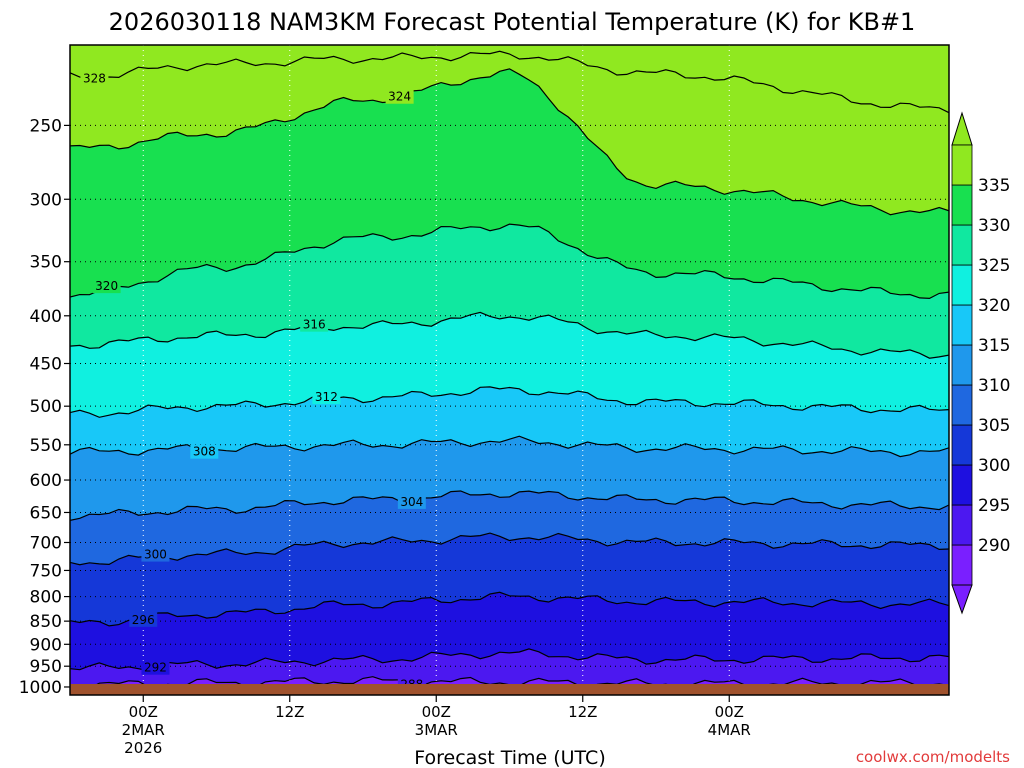 This screenshot has width=1024, height=768. What do you see at coordinates (46, 645) in the screenshot?
I see `y-tick-900: 900` at bounding box center [46, 645].